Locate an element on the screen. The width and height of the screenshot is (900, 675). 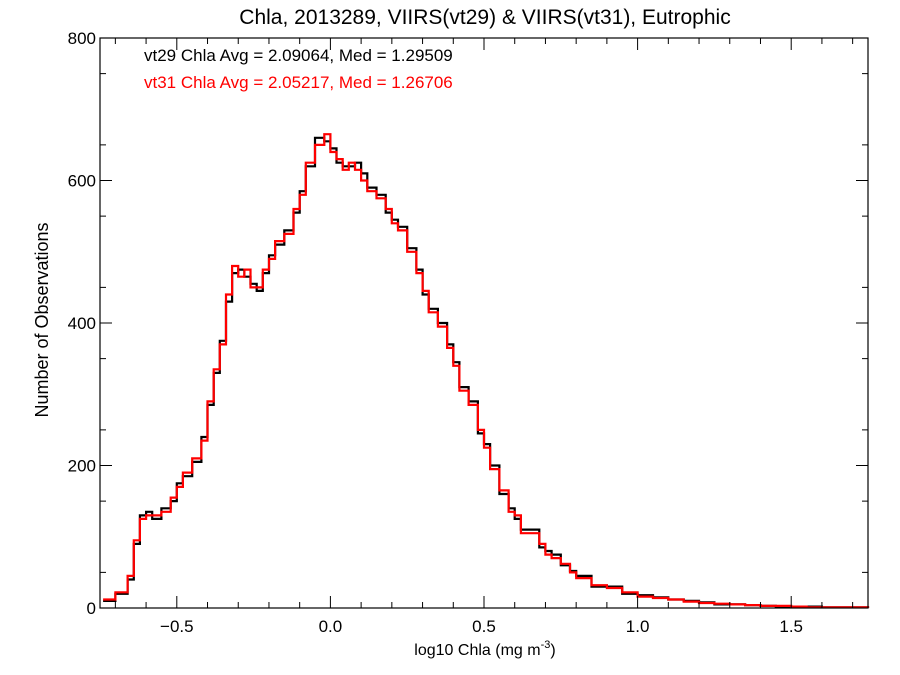
x-tick-label: −0.5 is located at coordinates (177, 626).